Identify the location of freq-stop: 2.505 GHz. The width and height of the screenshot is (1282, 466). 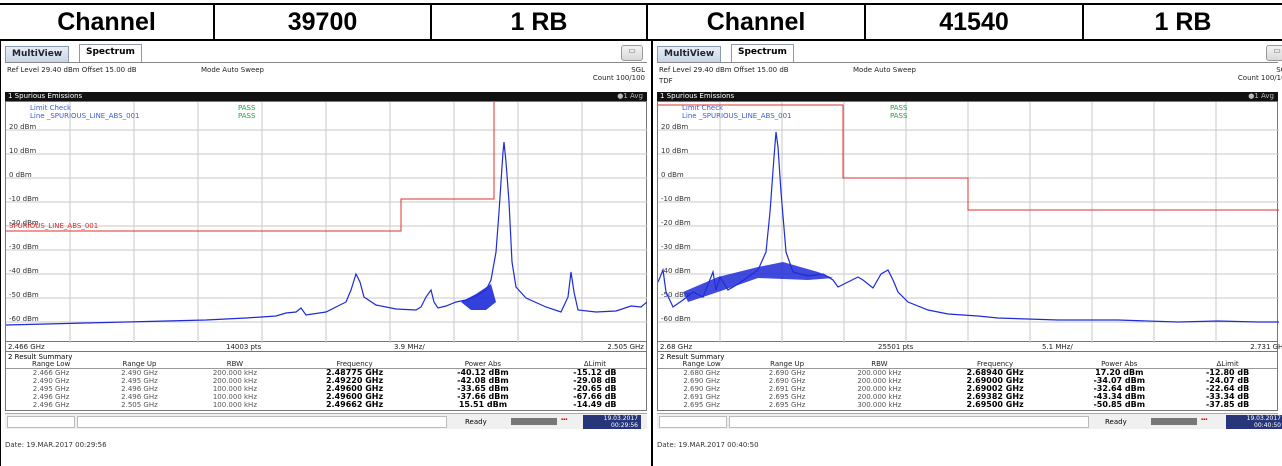
(625, 347).